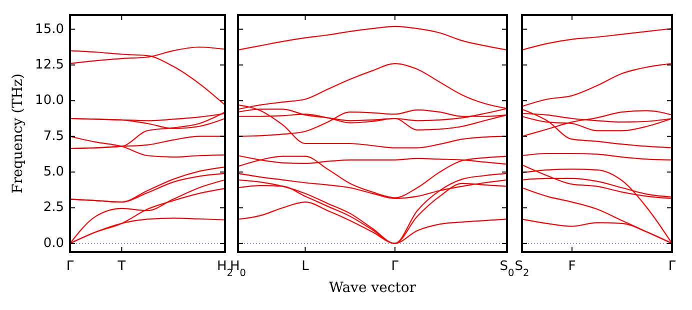 The height and width of the screenshot is (310, 692). I want to click on x-tick-label: S$_{0}$, so click(507, 268).